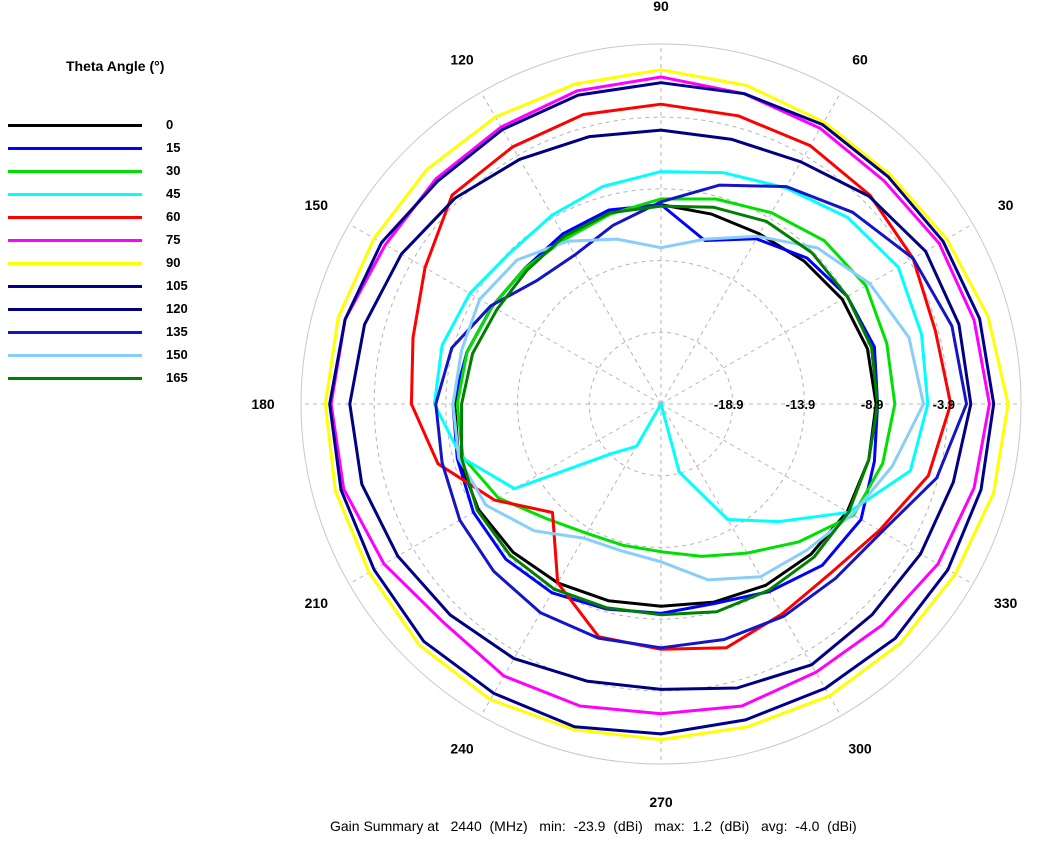 Image resolution: width=1050 pixels, height=841 pixels. What do you see at coordinates (173, 239) in the screenshot?
I see `legend-label: 75` at bounding box center [173, 239].